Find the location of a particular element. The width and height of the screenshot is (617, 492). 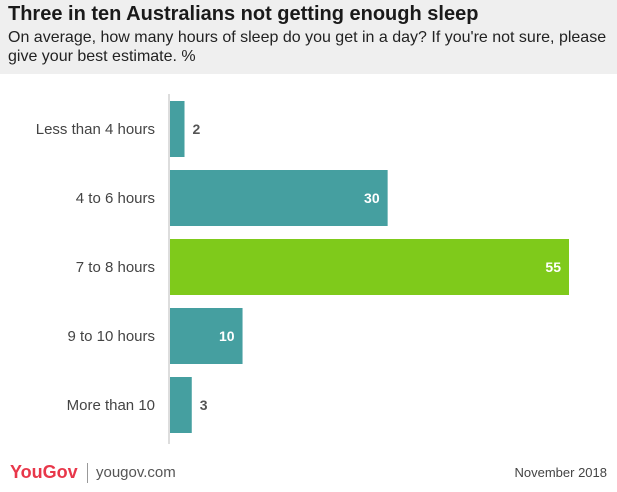

value-label-0: 2 is located at coordinates (197, 129).